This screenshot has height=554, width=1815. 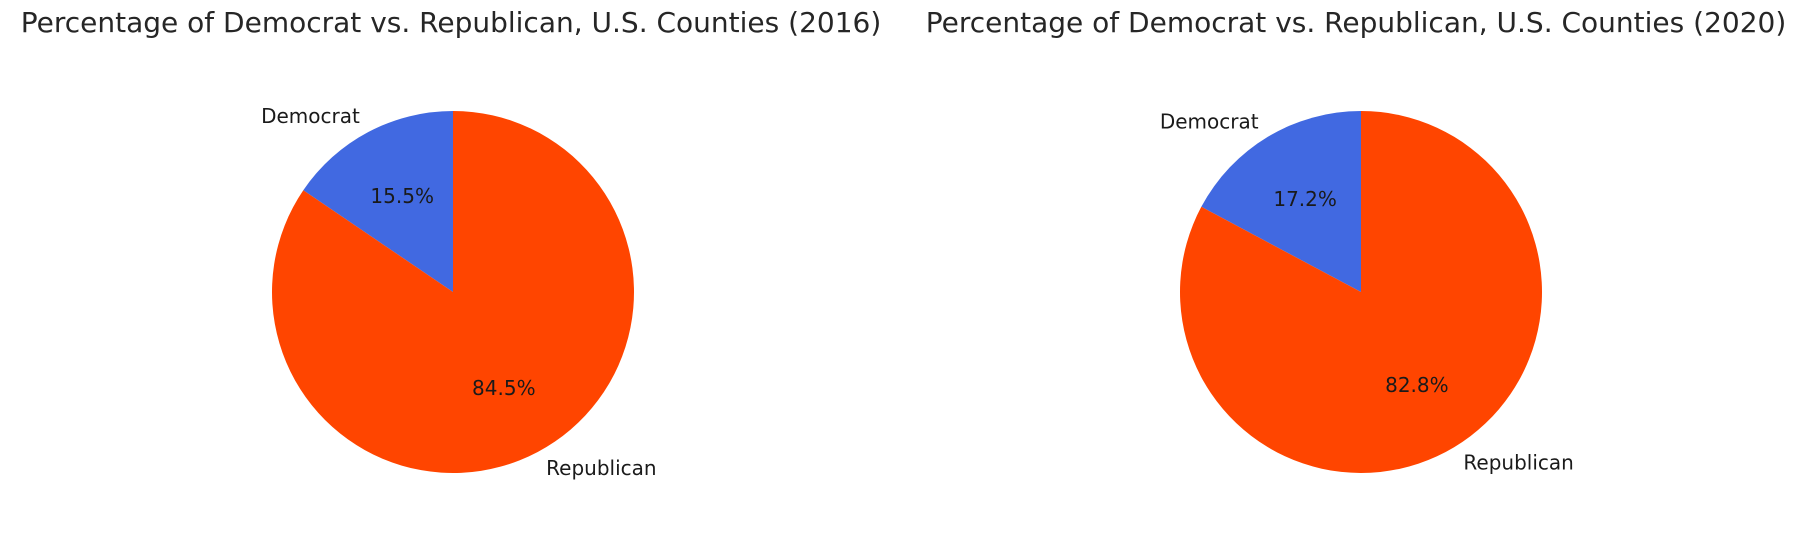 I want to click on pie-2016: 15.5% Democrat 84.5% Republican, so click(x=459, y=292).